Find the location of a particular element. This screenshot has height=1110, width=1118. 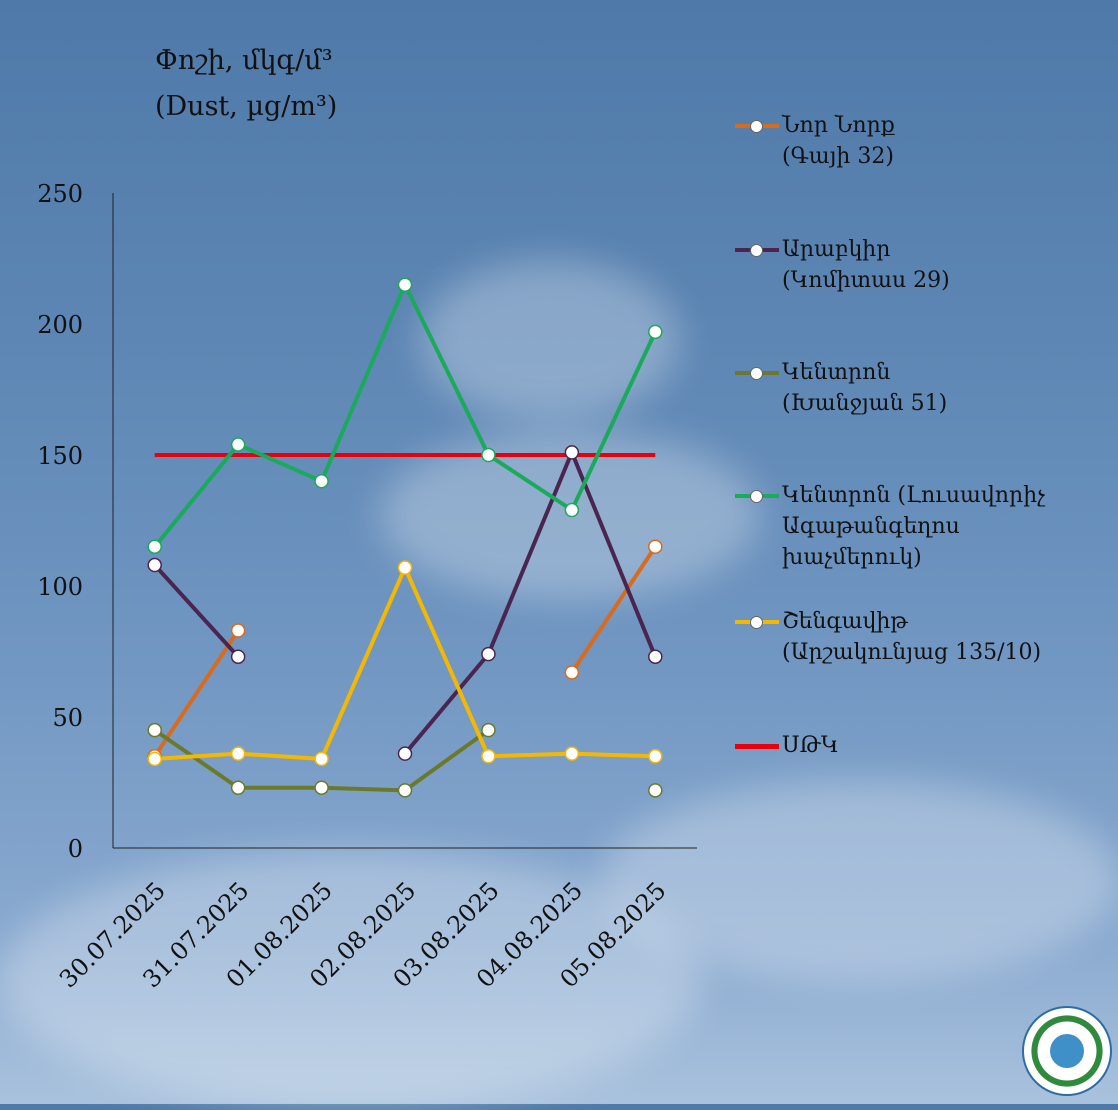

legend-label: Կենտրոն (Խանջյան 51) is located at coordinates (865, 388).